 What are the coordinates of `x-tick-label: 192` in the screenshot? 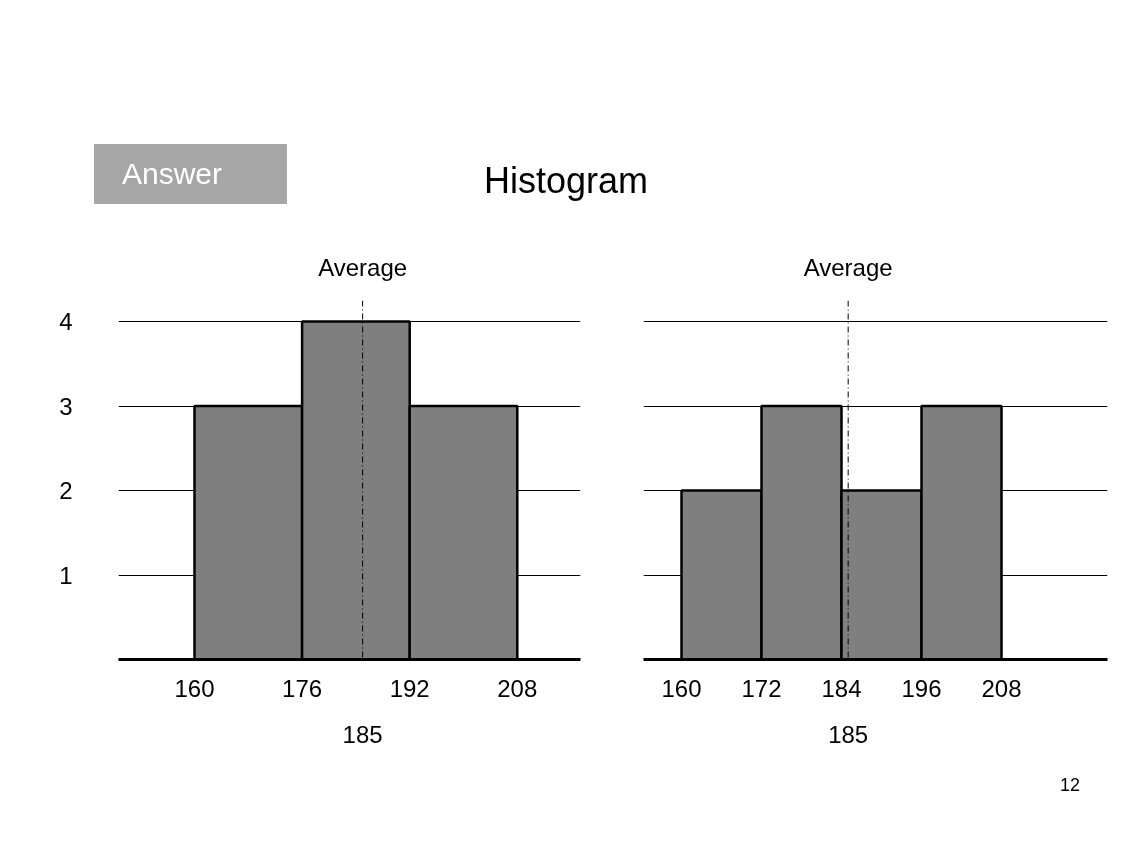 It's located at (409, 688).